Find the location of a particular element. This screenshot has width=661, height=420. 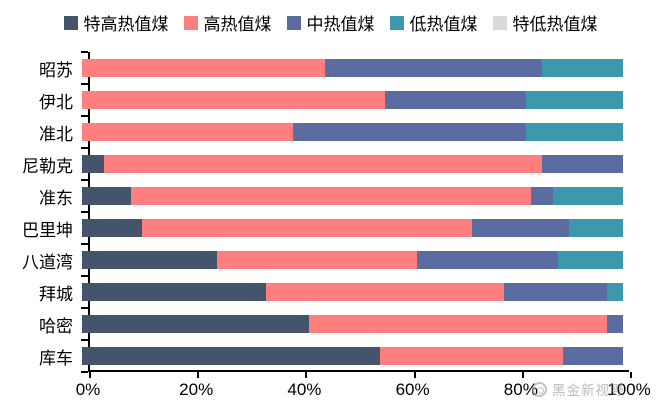

bar-row: 准东 is located at coordinates (314, 196).